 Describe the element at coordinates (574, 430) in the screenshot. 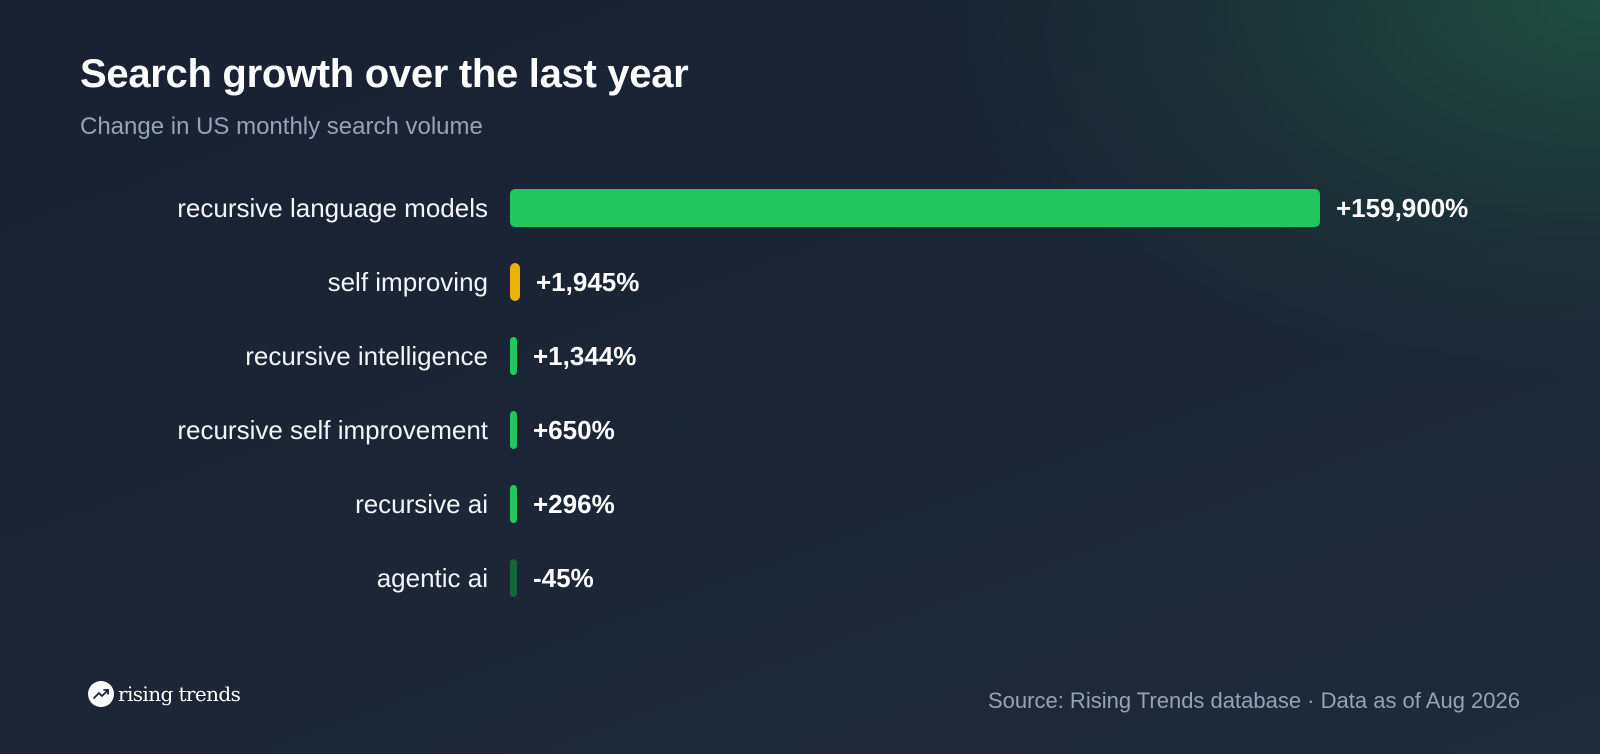

I see `value-label: +650%` at that location.